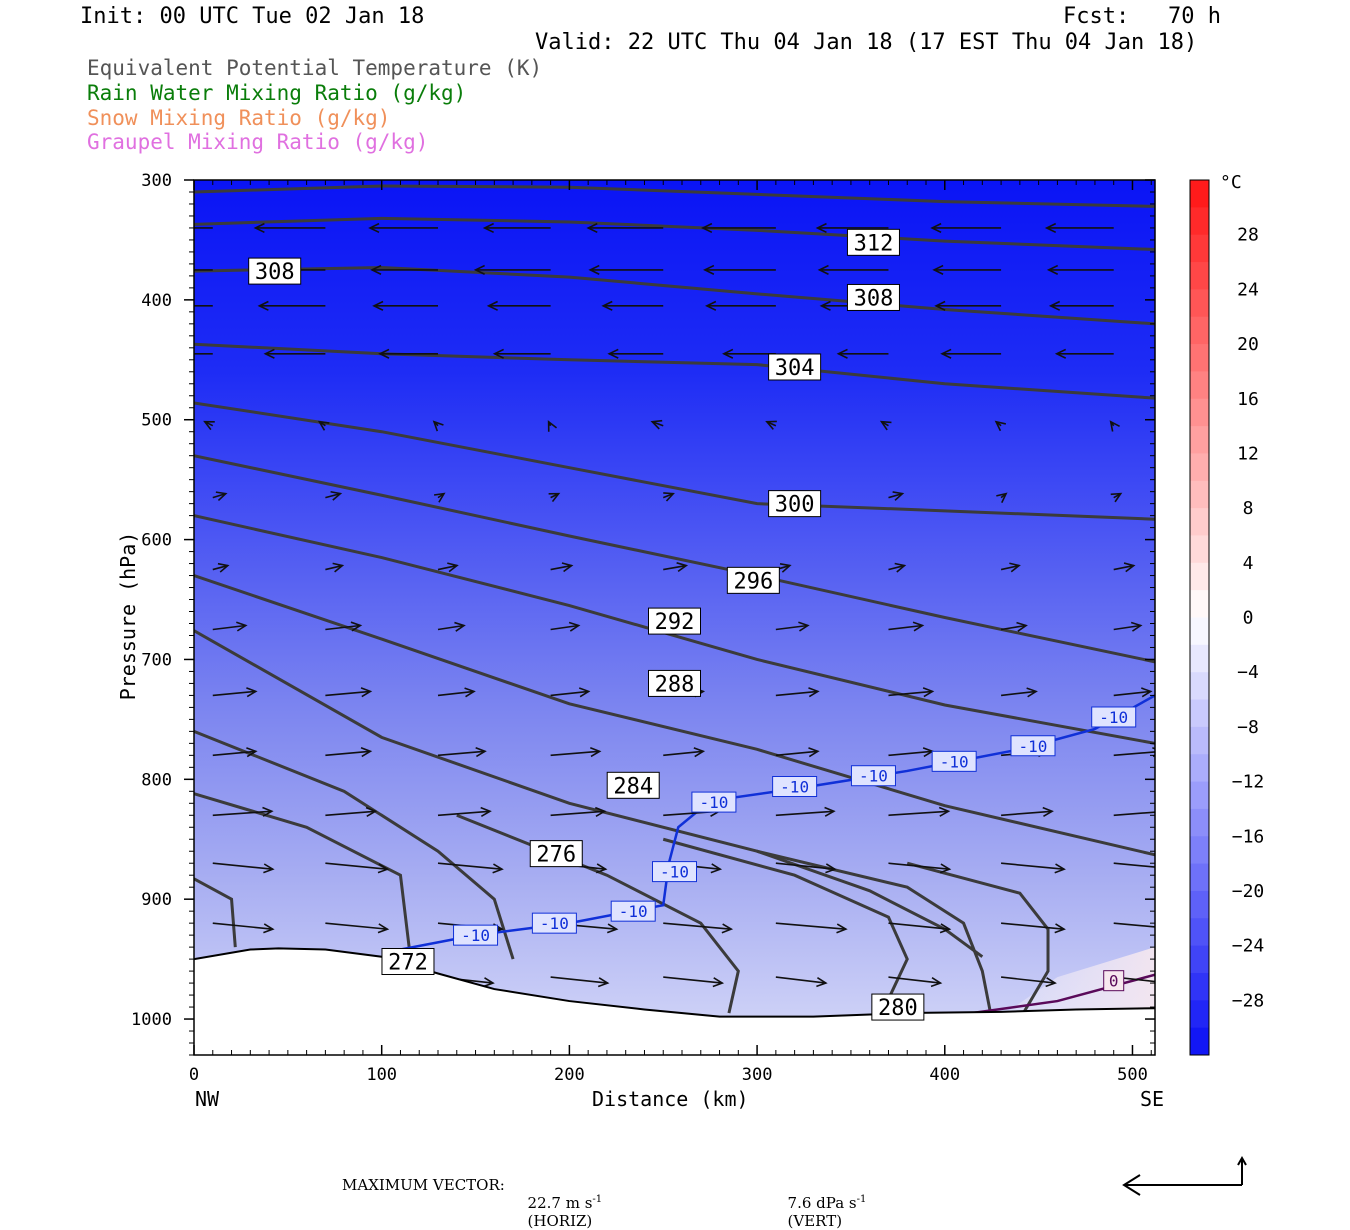  I want to click on x-tick-label: 300, so click(757, 1075).